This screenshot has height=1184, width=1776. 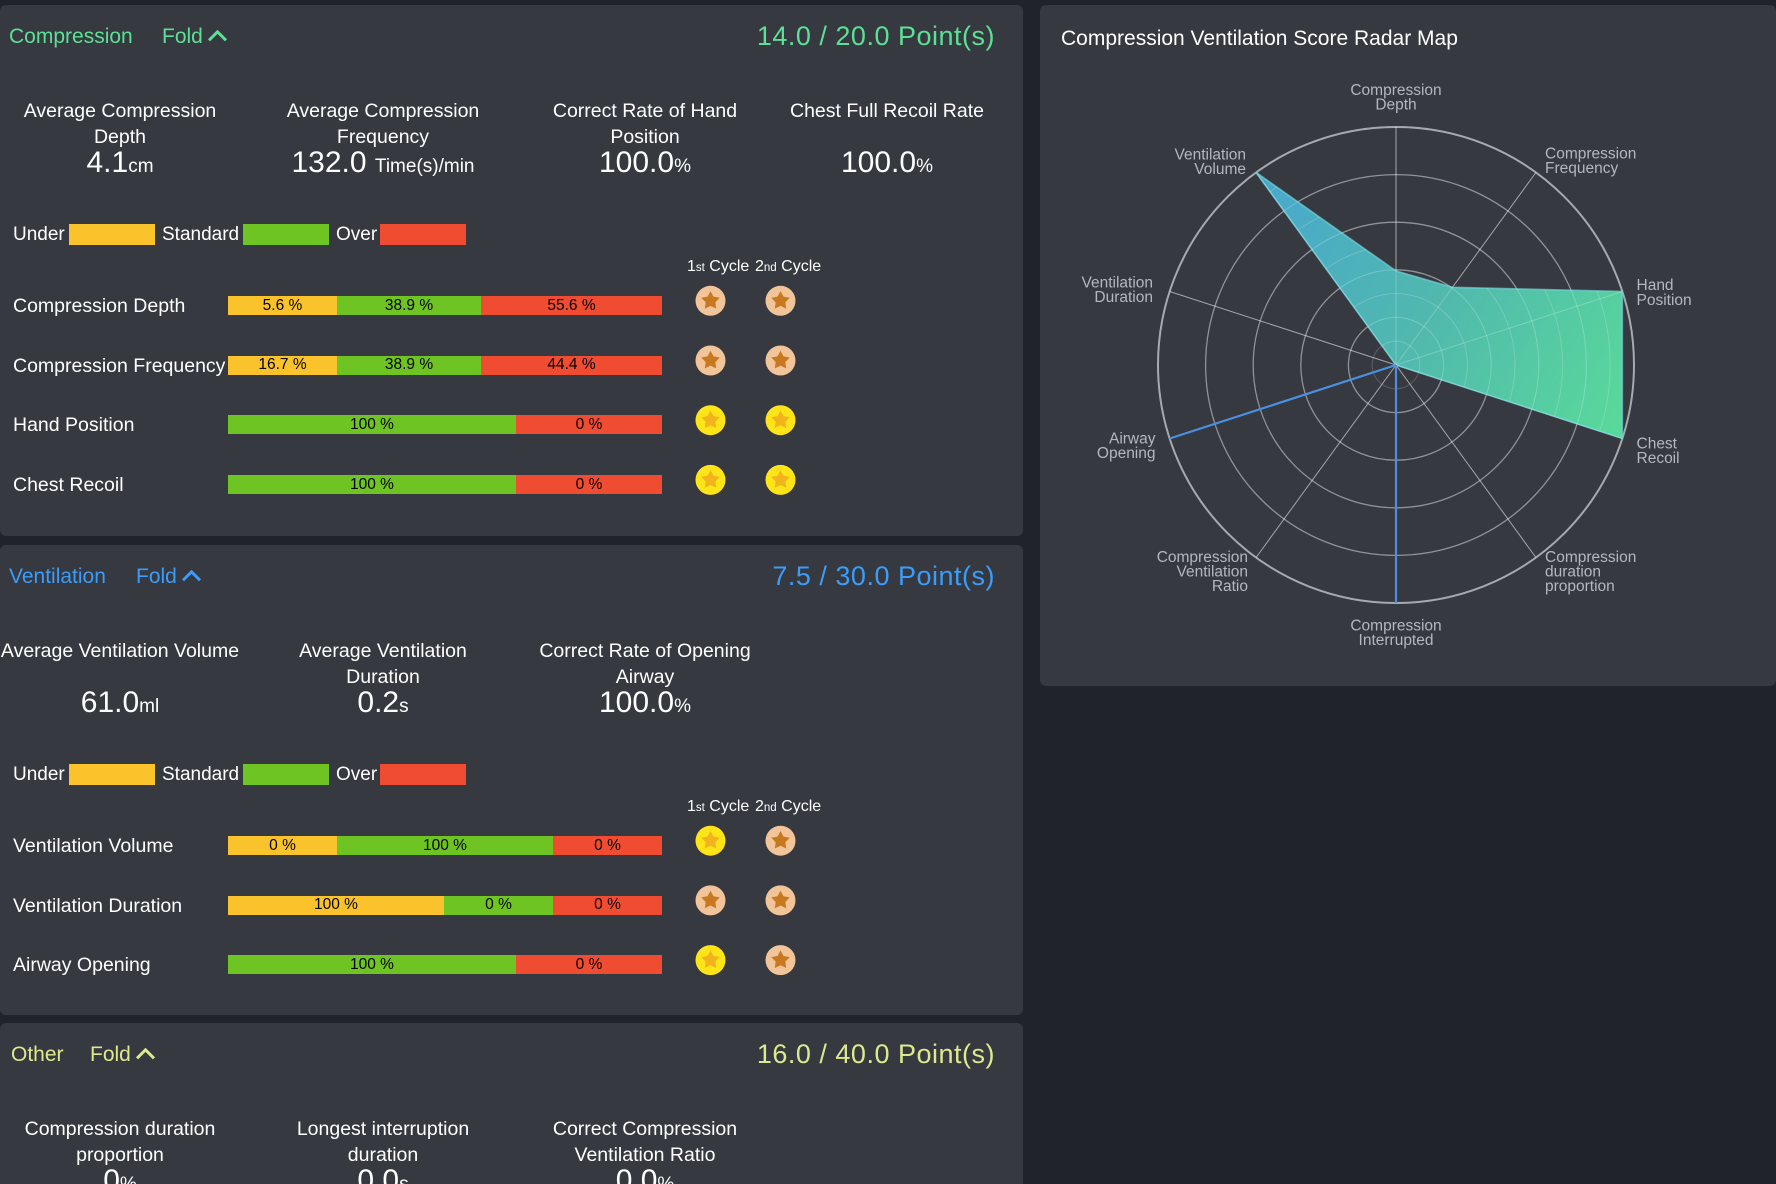 What do you see at coordinates (1230, 586) in the screenshot?
I see `svg-text: Ratio` at bounding box center [1230, 586].